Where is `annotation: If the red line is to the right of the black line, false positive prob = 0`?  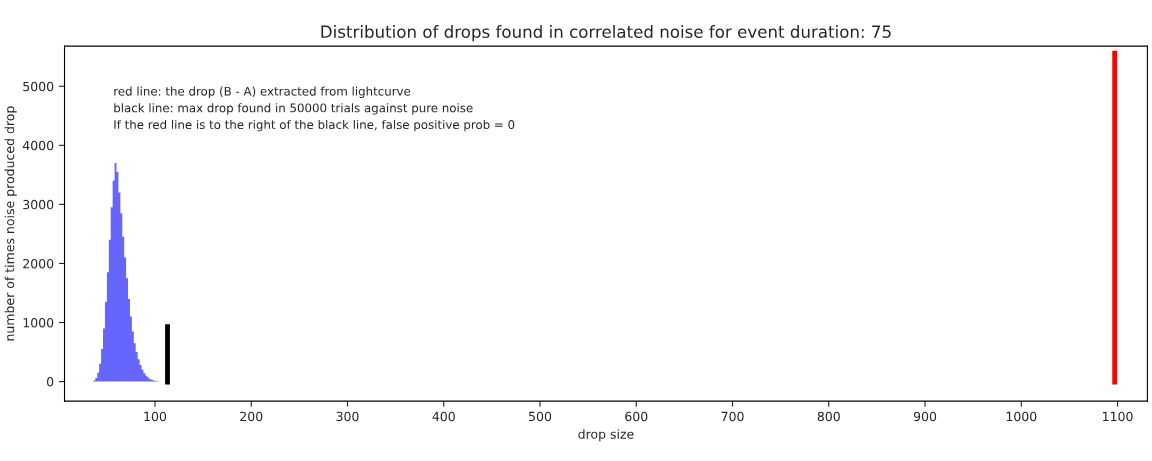 annotation: If the red line is to the right of the black line, false positive prob = 0 is located at coordinates (314, 125).